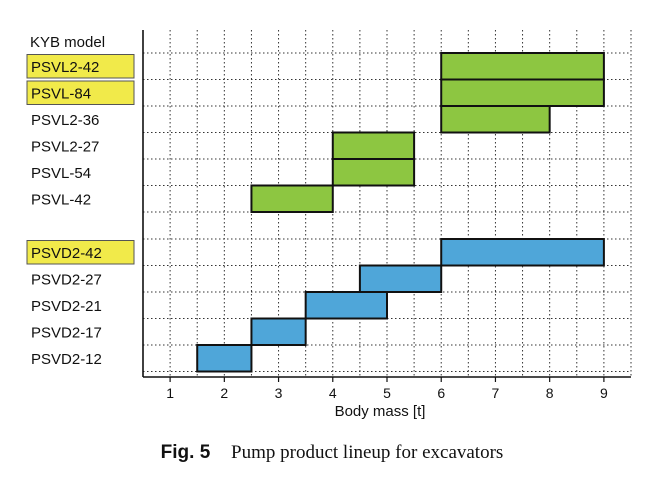 The height and width of the screenshot is (486, 664). What do you see at coordinates (185, 452) in the screenshot?
I see `caption-number: Fig. 5` at bounding box center [185, 452].